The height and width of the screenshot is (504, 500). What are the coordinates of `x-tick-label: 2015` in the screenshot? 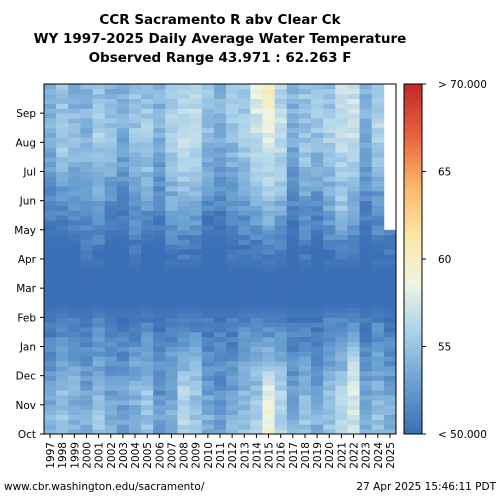 It's located at (270, 455).